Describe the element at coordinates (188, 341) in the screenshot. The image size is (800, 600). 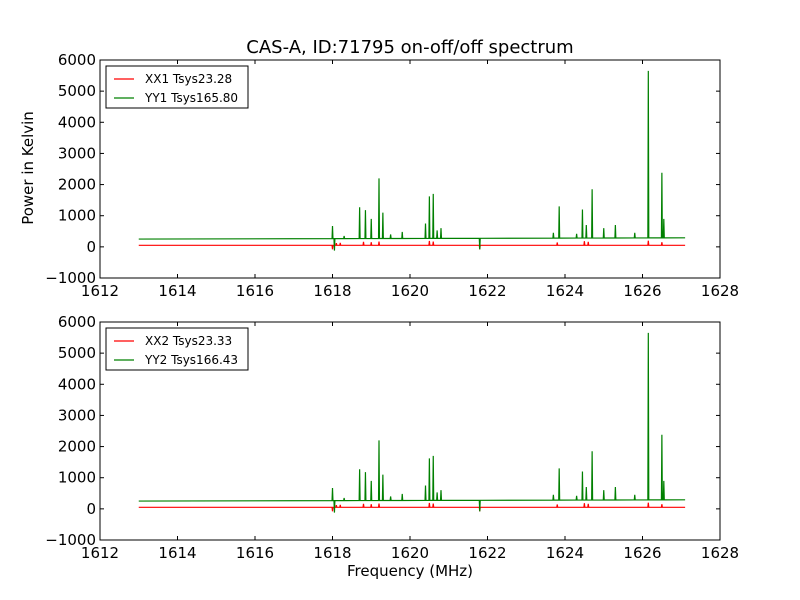
I see `legend-label: XX2 Tsys23.33` at that location.